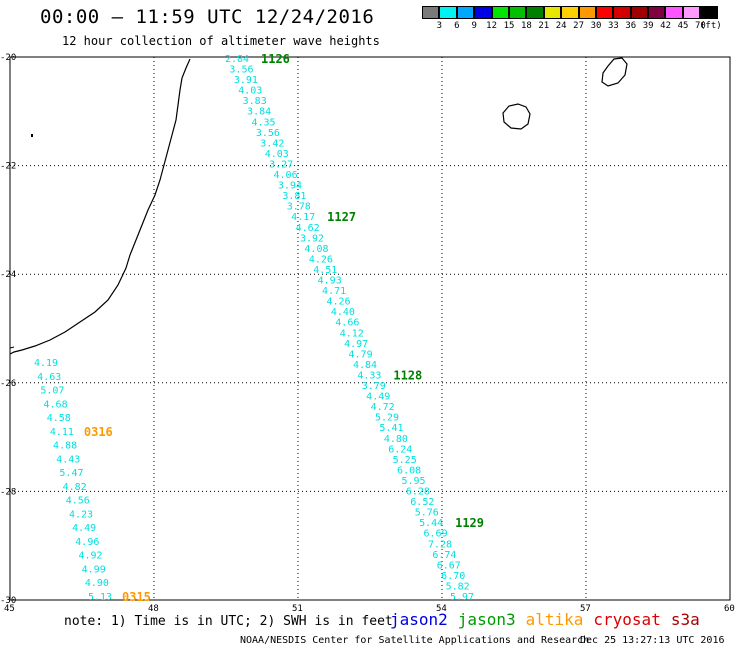 The image size is (740, 650). I want to click on swh-value: 4.33, so click(369, 375).